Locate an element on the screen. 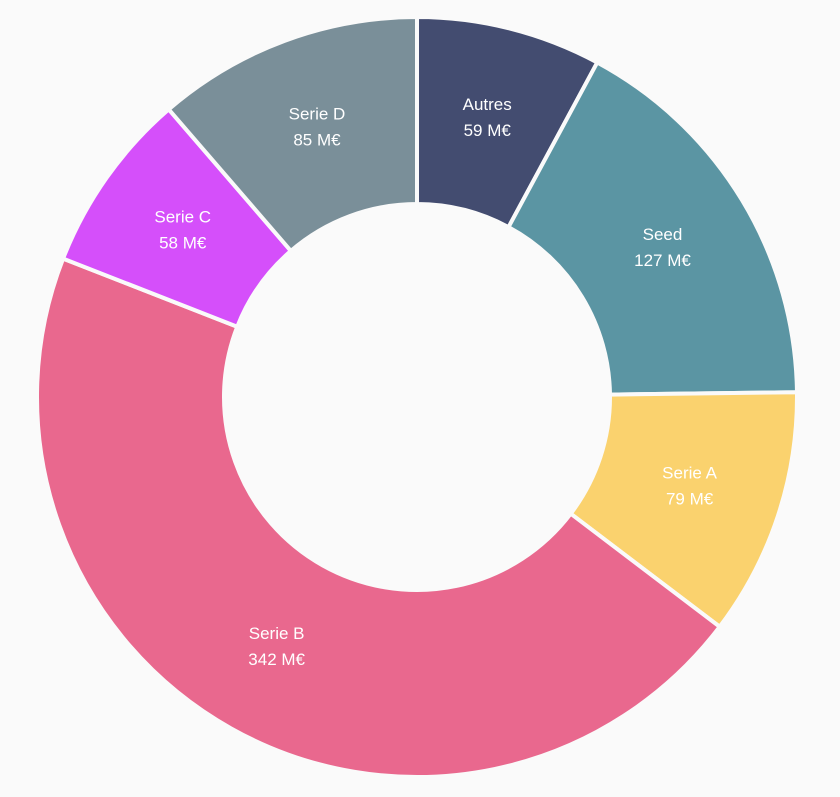 Image resolution: width=840 pixels, height=797 pixels. slice-value-label: 342 M€ is located at coordinates (276, 659).